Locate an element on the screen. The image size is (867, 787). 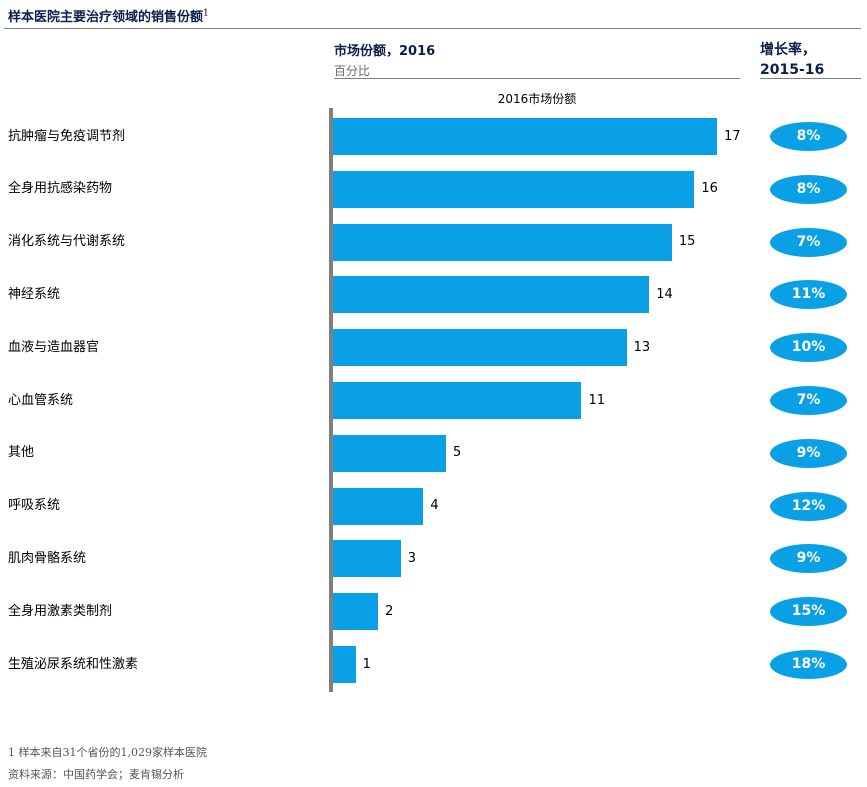
bar-value-label: 3 is located at coordinates (412, 558).